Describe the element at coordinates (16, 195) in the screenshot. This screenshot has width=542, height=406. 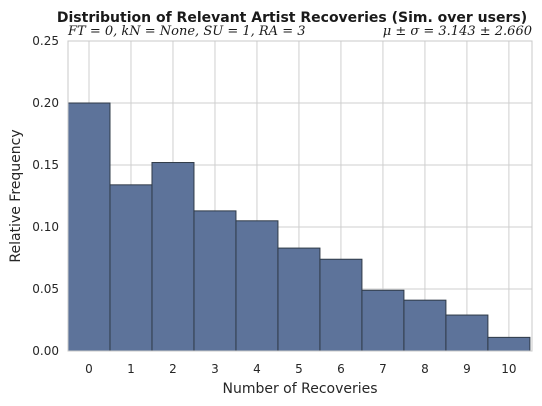
I see `y-axis-label: Relative Frequency` at that location.